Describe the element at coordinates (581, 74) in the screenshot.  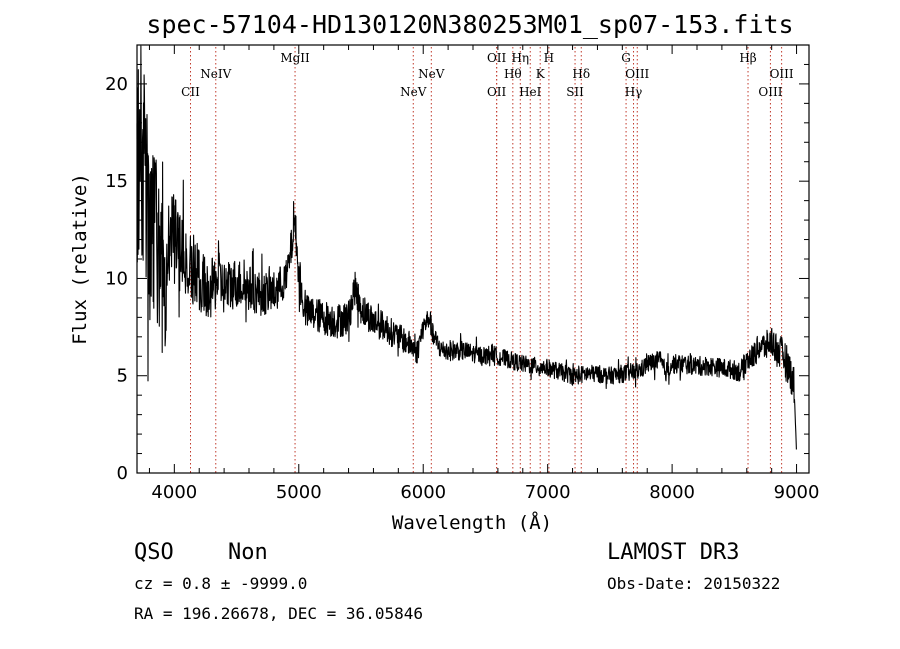
I see `emission-line-label: Hδ` at that location.